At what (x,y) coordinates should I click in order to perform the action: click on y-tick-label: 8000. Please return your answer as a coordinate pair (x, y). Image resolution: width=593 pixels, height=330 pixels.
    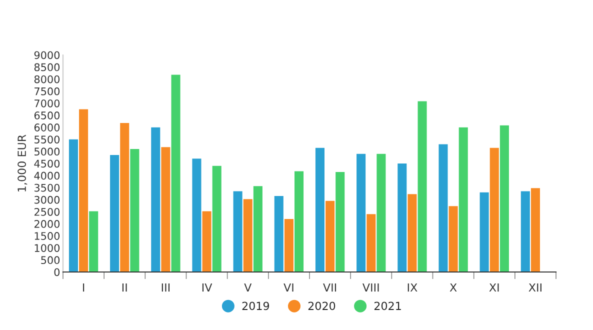
    Looking at the image, I should click on (47, 79).